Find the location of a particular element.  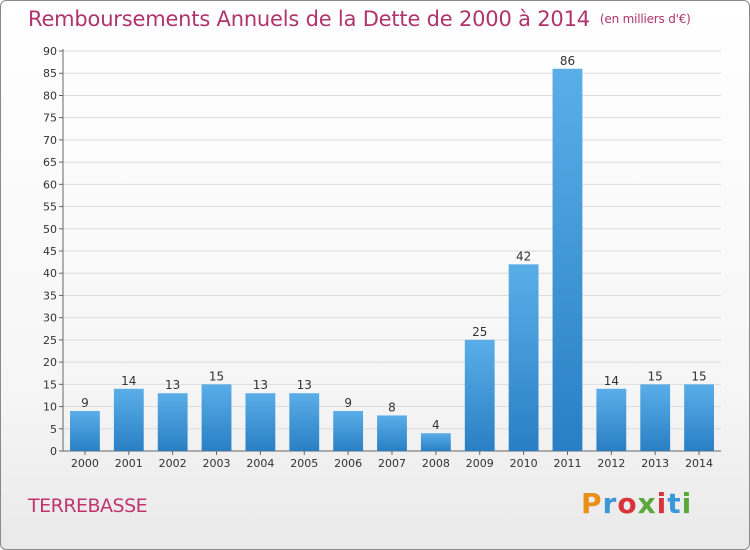

y-tick-label: 15 is located at coordinates (50, 384).